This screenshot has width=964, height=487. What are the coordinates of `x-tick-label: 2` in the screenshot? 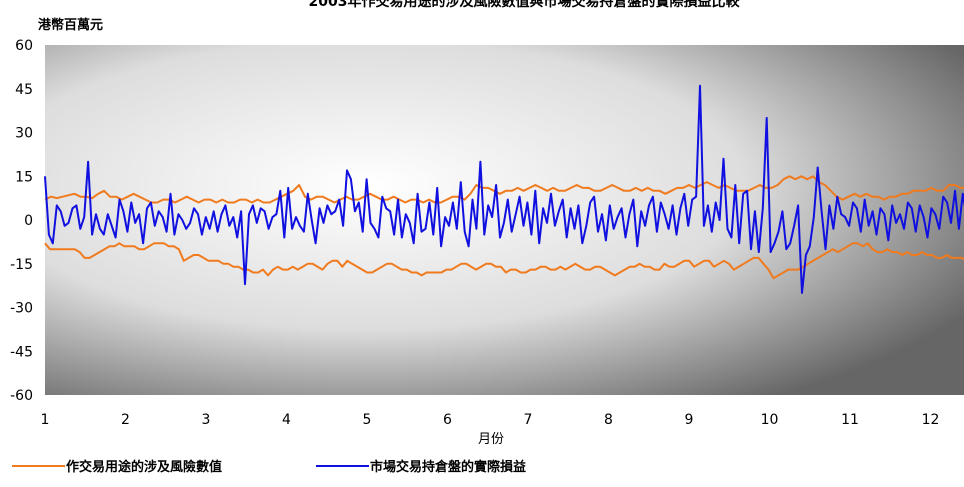 It's located at (125, 420).